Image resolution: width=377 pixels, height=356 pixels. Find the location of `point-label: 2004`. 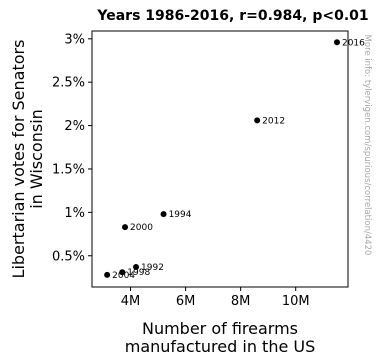

point-label: 2004 is located at coordinates (123, 276).